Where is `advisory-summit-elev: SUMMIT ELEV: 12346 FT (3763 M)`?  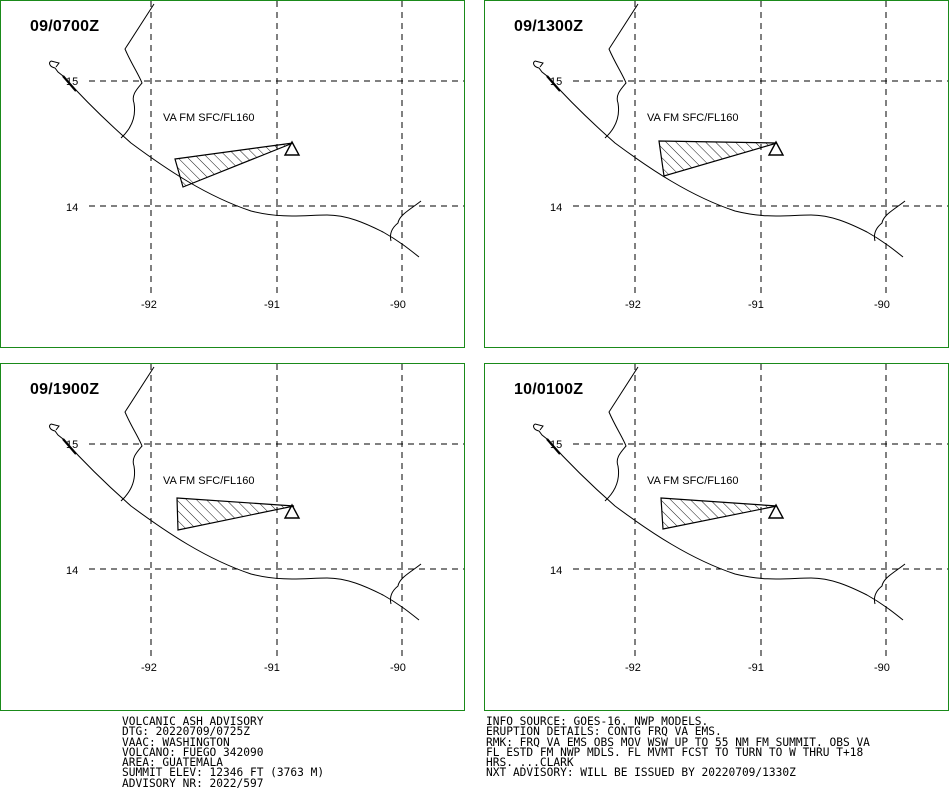
advisory-summit-elev: SUMMIT ELEV: 12346 FT (3763 M) is located at coordinates (223, 773).